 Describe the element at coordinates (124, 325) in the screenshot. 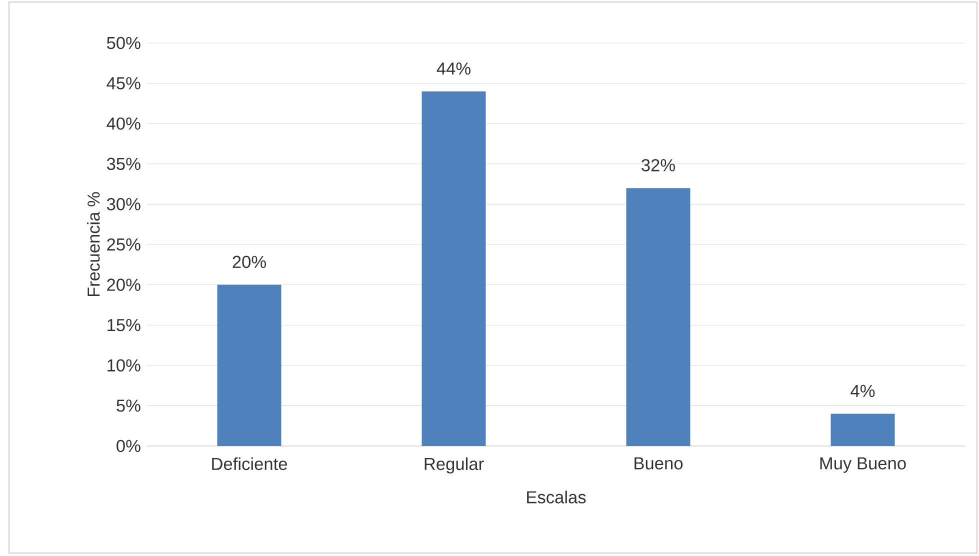

I see `y-tick-label: 15%` at that location.